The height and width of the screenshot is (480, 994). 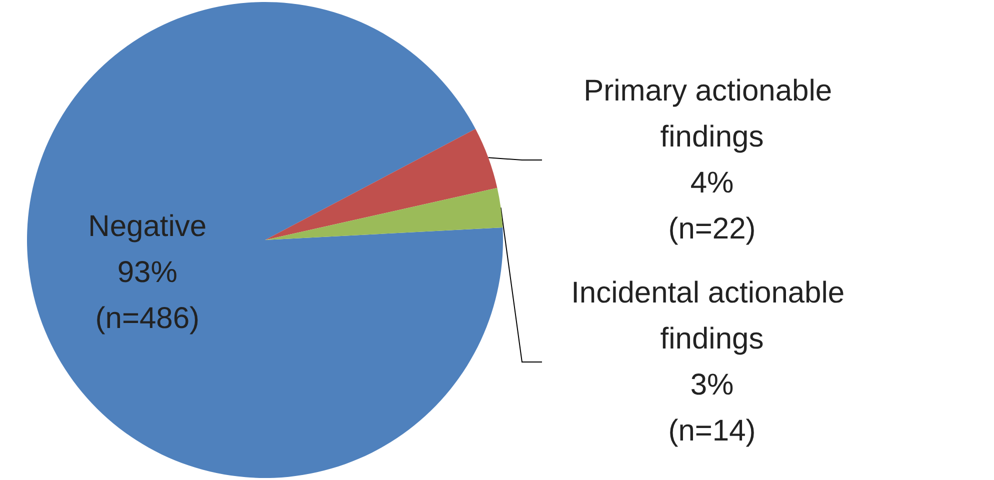 What do you see at coordinates (147, 295) in the screenshot?
I see `data-label: 93% (n=486)` at bounding box center [147, 295].